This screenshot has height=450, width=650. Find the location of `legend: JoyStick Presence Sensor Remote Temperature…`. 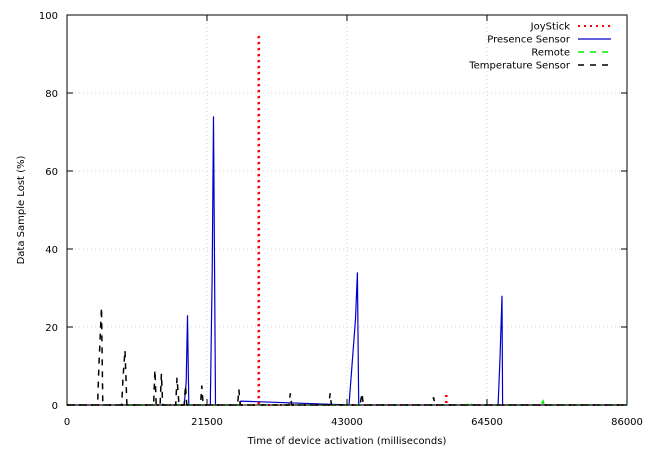

legend: JoyStick Presence Sensor Remote Temperature… is located at coordinates (539, 47).